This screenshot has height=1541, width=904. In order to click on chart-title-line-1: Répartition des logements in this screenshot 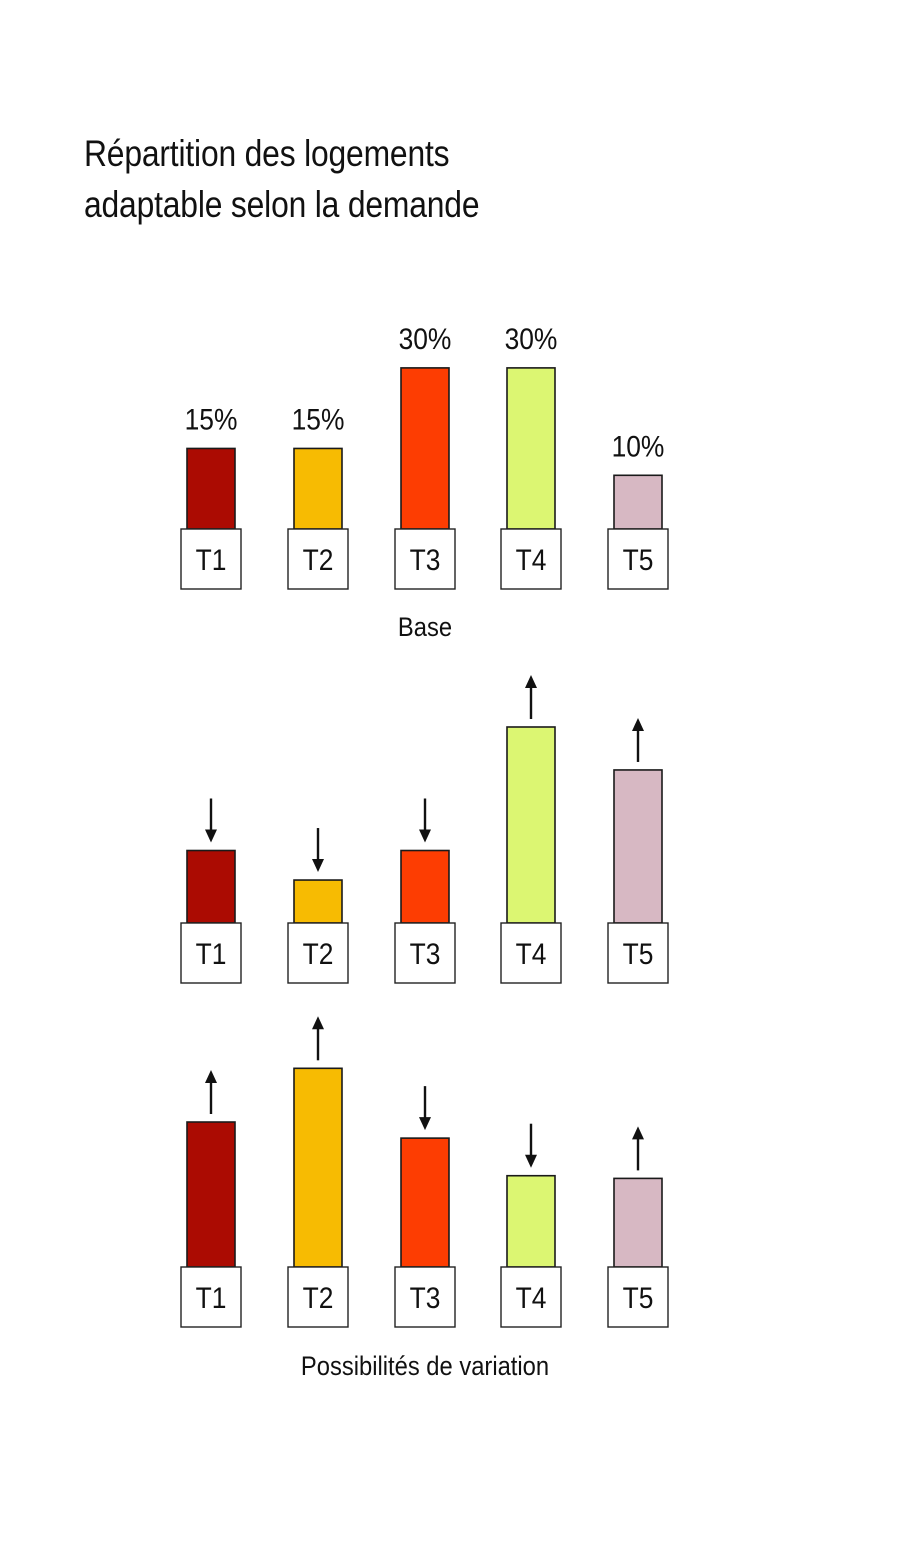, I will do `click(267, 153)`.